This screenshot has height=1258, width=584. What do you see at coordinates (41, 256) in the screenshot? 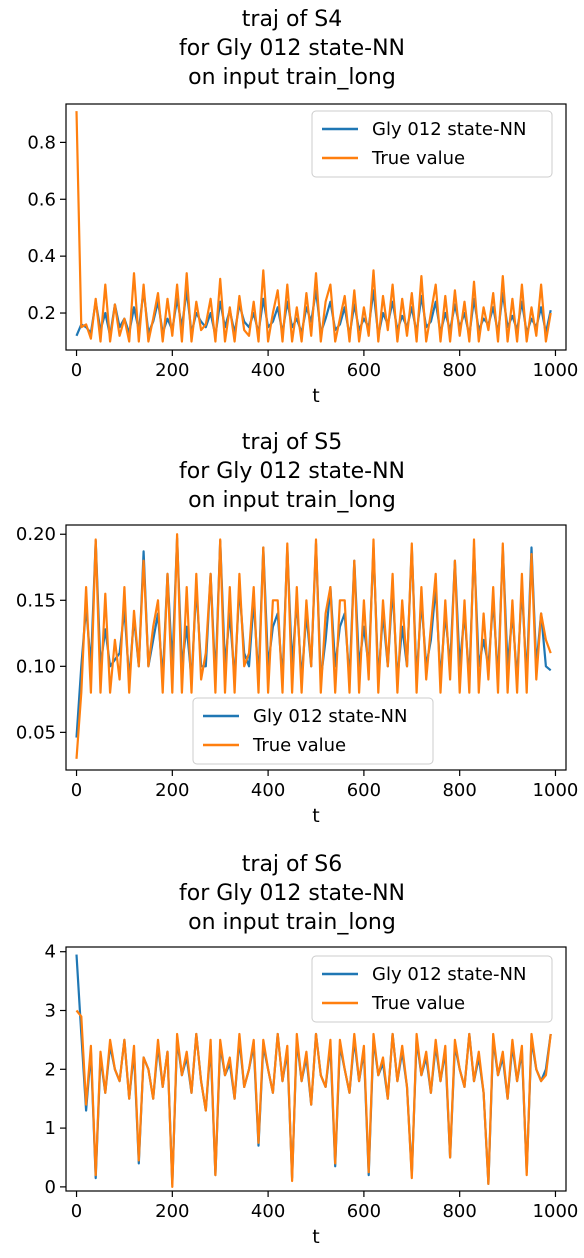
I see `y-tick-label: 0.4` at bounding box center [41, 256].